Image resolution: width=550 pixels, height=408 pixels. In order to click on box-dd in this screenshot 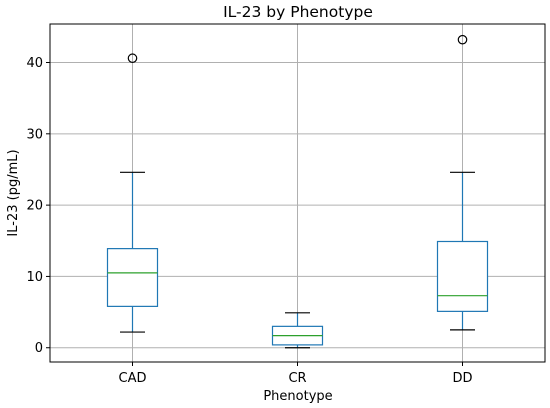, I will do `click(462, 182)`.